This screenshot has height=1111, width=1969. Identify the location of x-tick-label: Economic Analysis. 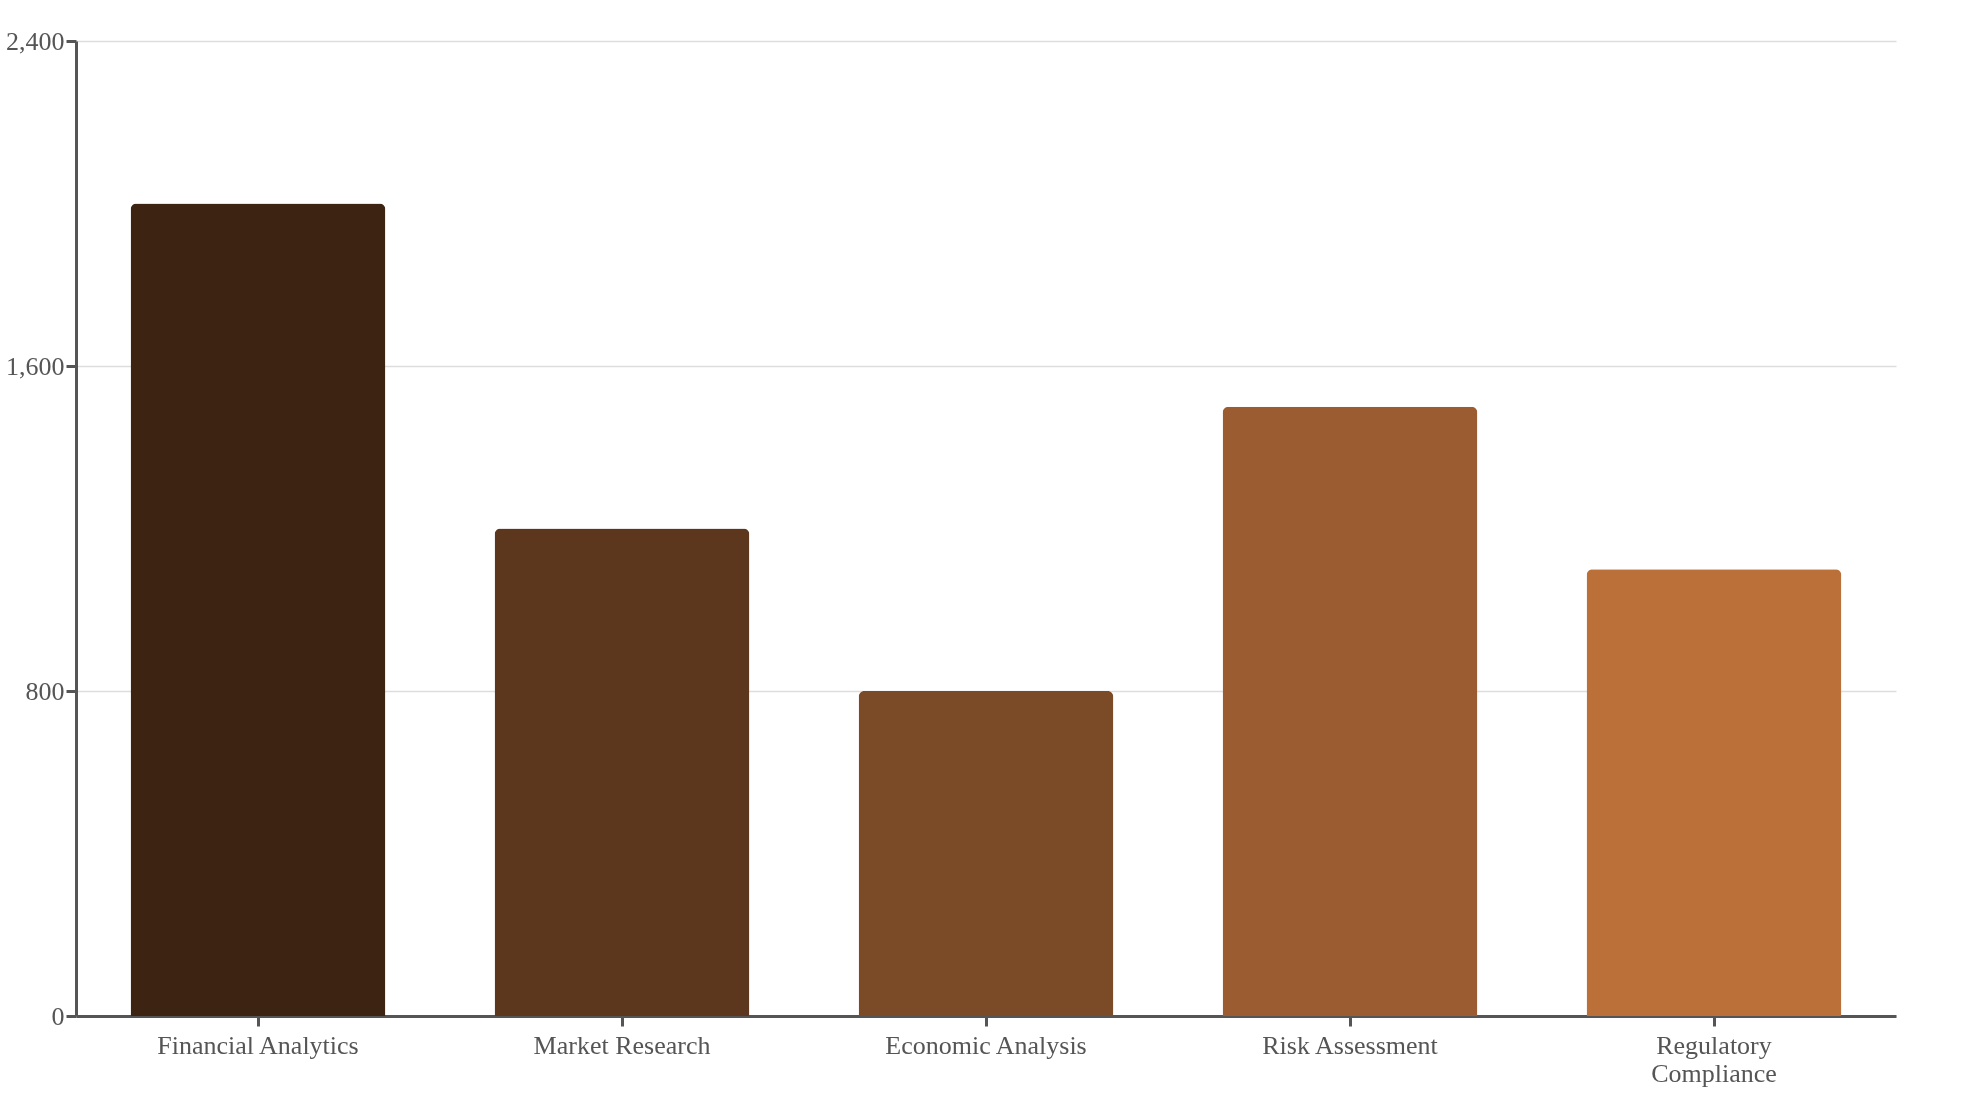
(986, 1045).